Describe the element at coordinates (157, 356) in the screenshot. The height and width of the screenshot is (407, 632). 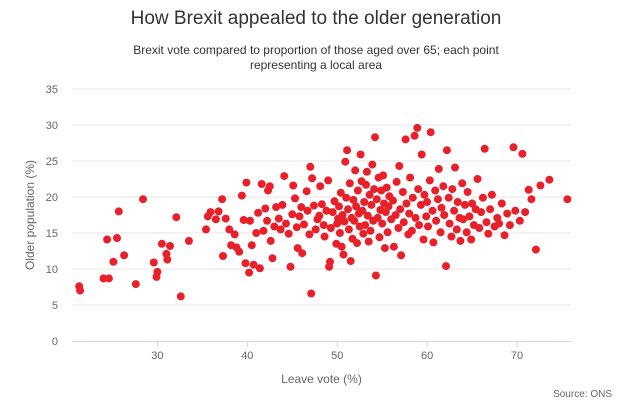
I see `x-tick-label: 30` at that location.